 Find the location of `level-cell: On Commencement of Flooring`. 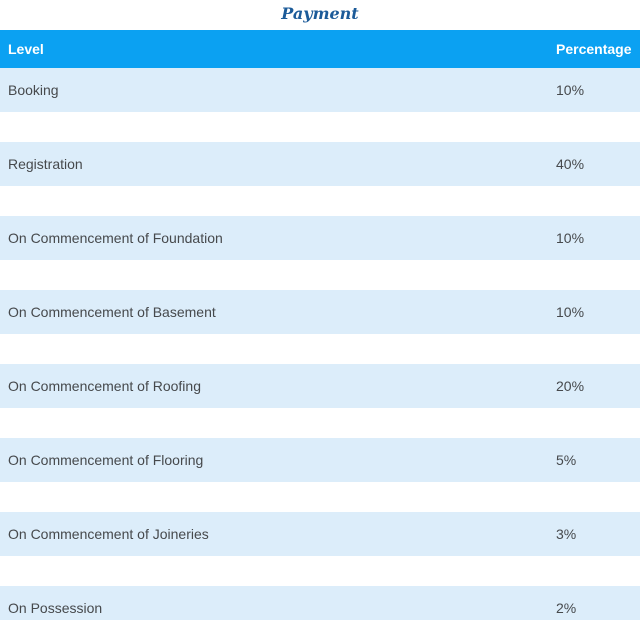

level-cell: On Commencement of Flooring is located at coordinates (106, 460).